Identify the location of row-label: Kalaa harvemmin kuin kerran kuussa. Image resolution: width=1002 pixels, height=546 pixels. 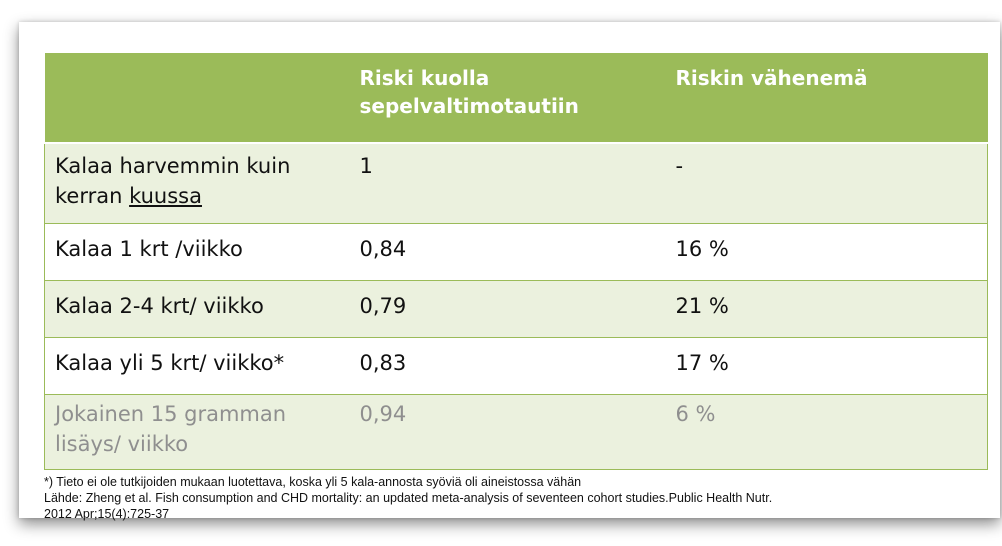
(197, 183).